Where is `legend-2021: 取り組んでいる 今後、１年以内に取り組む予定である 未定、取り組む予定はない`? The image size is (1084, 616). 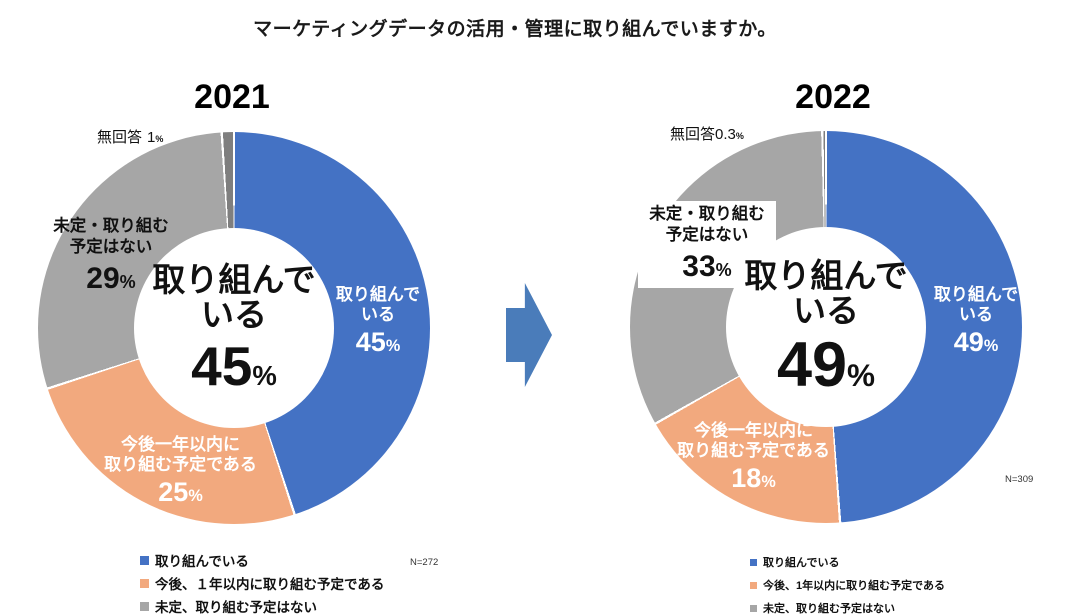
legend-2021: 取り組んでいる 今後、１年以内に取り組む予定である 未定、取り組む予定はない is located at coordinates (262, 583).